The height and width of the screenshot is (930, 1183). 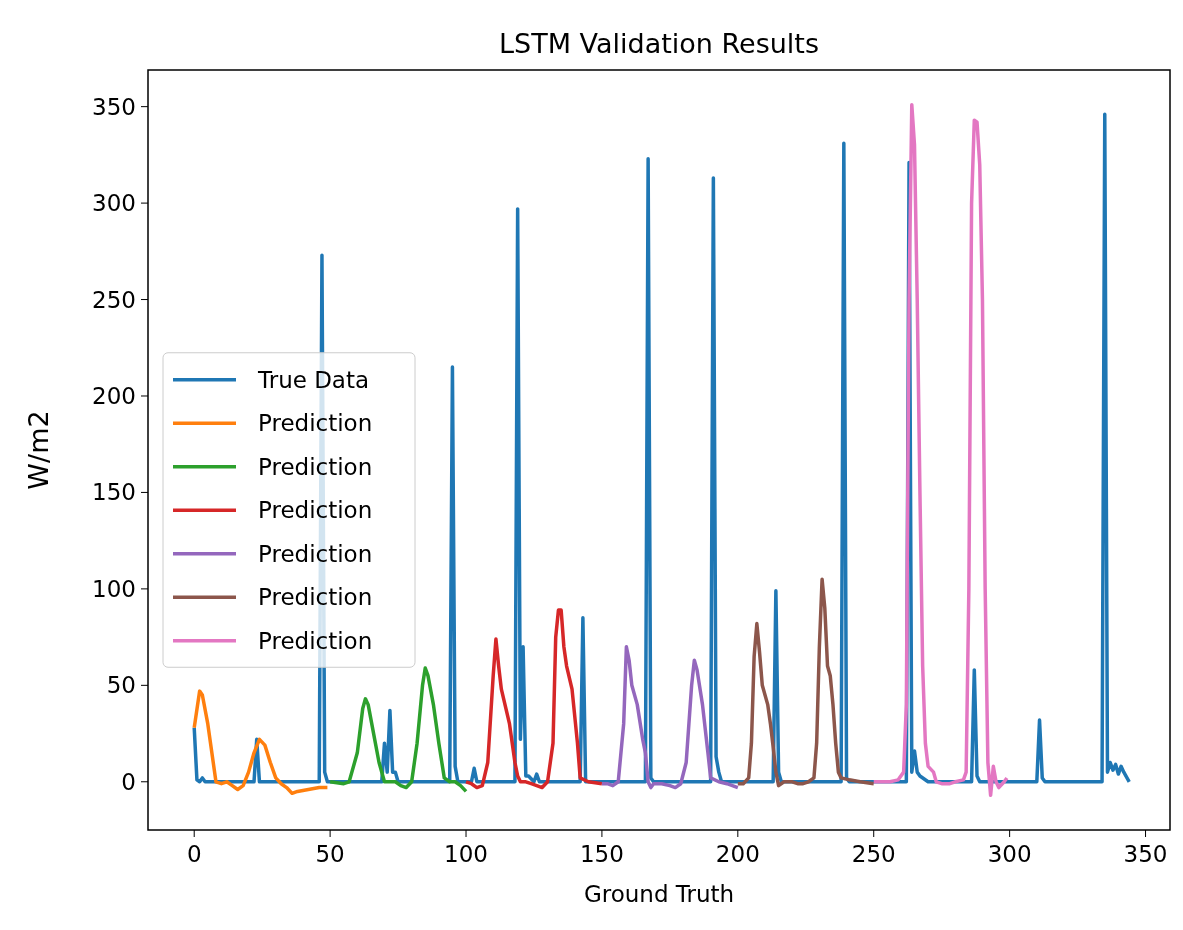 I want to click on chart-title: LSTM Validation Results, so click(x=659, y=43).